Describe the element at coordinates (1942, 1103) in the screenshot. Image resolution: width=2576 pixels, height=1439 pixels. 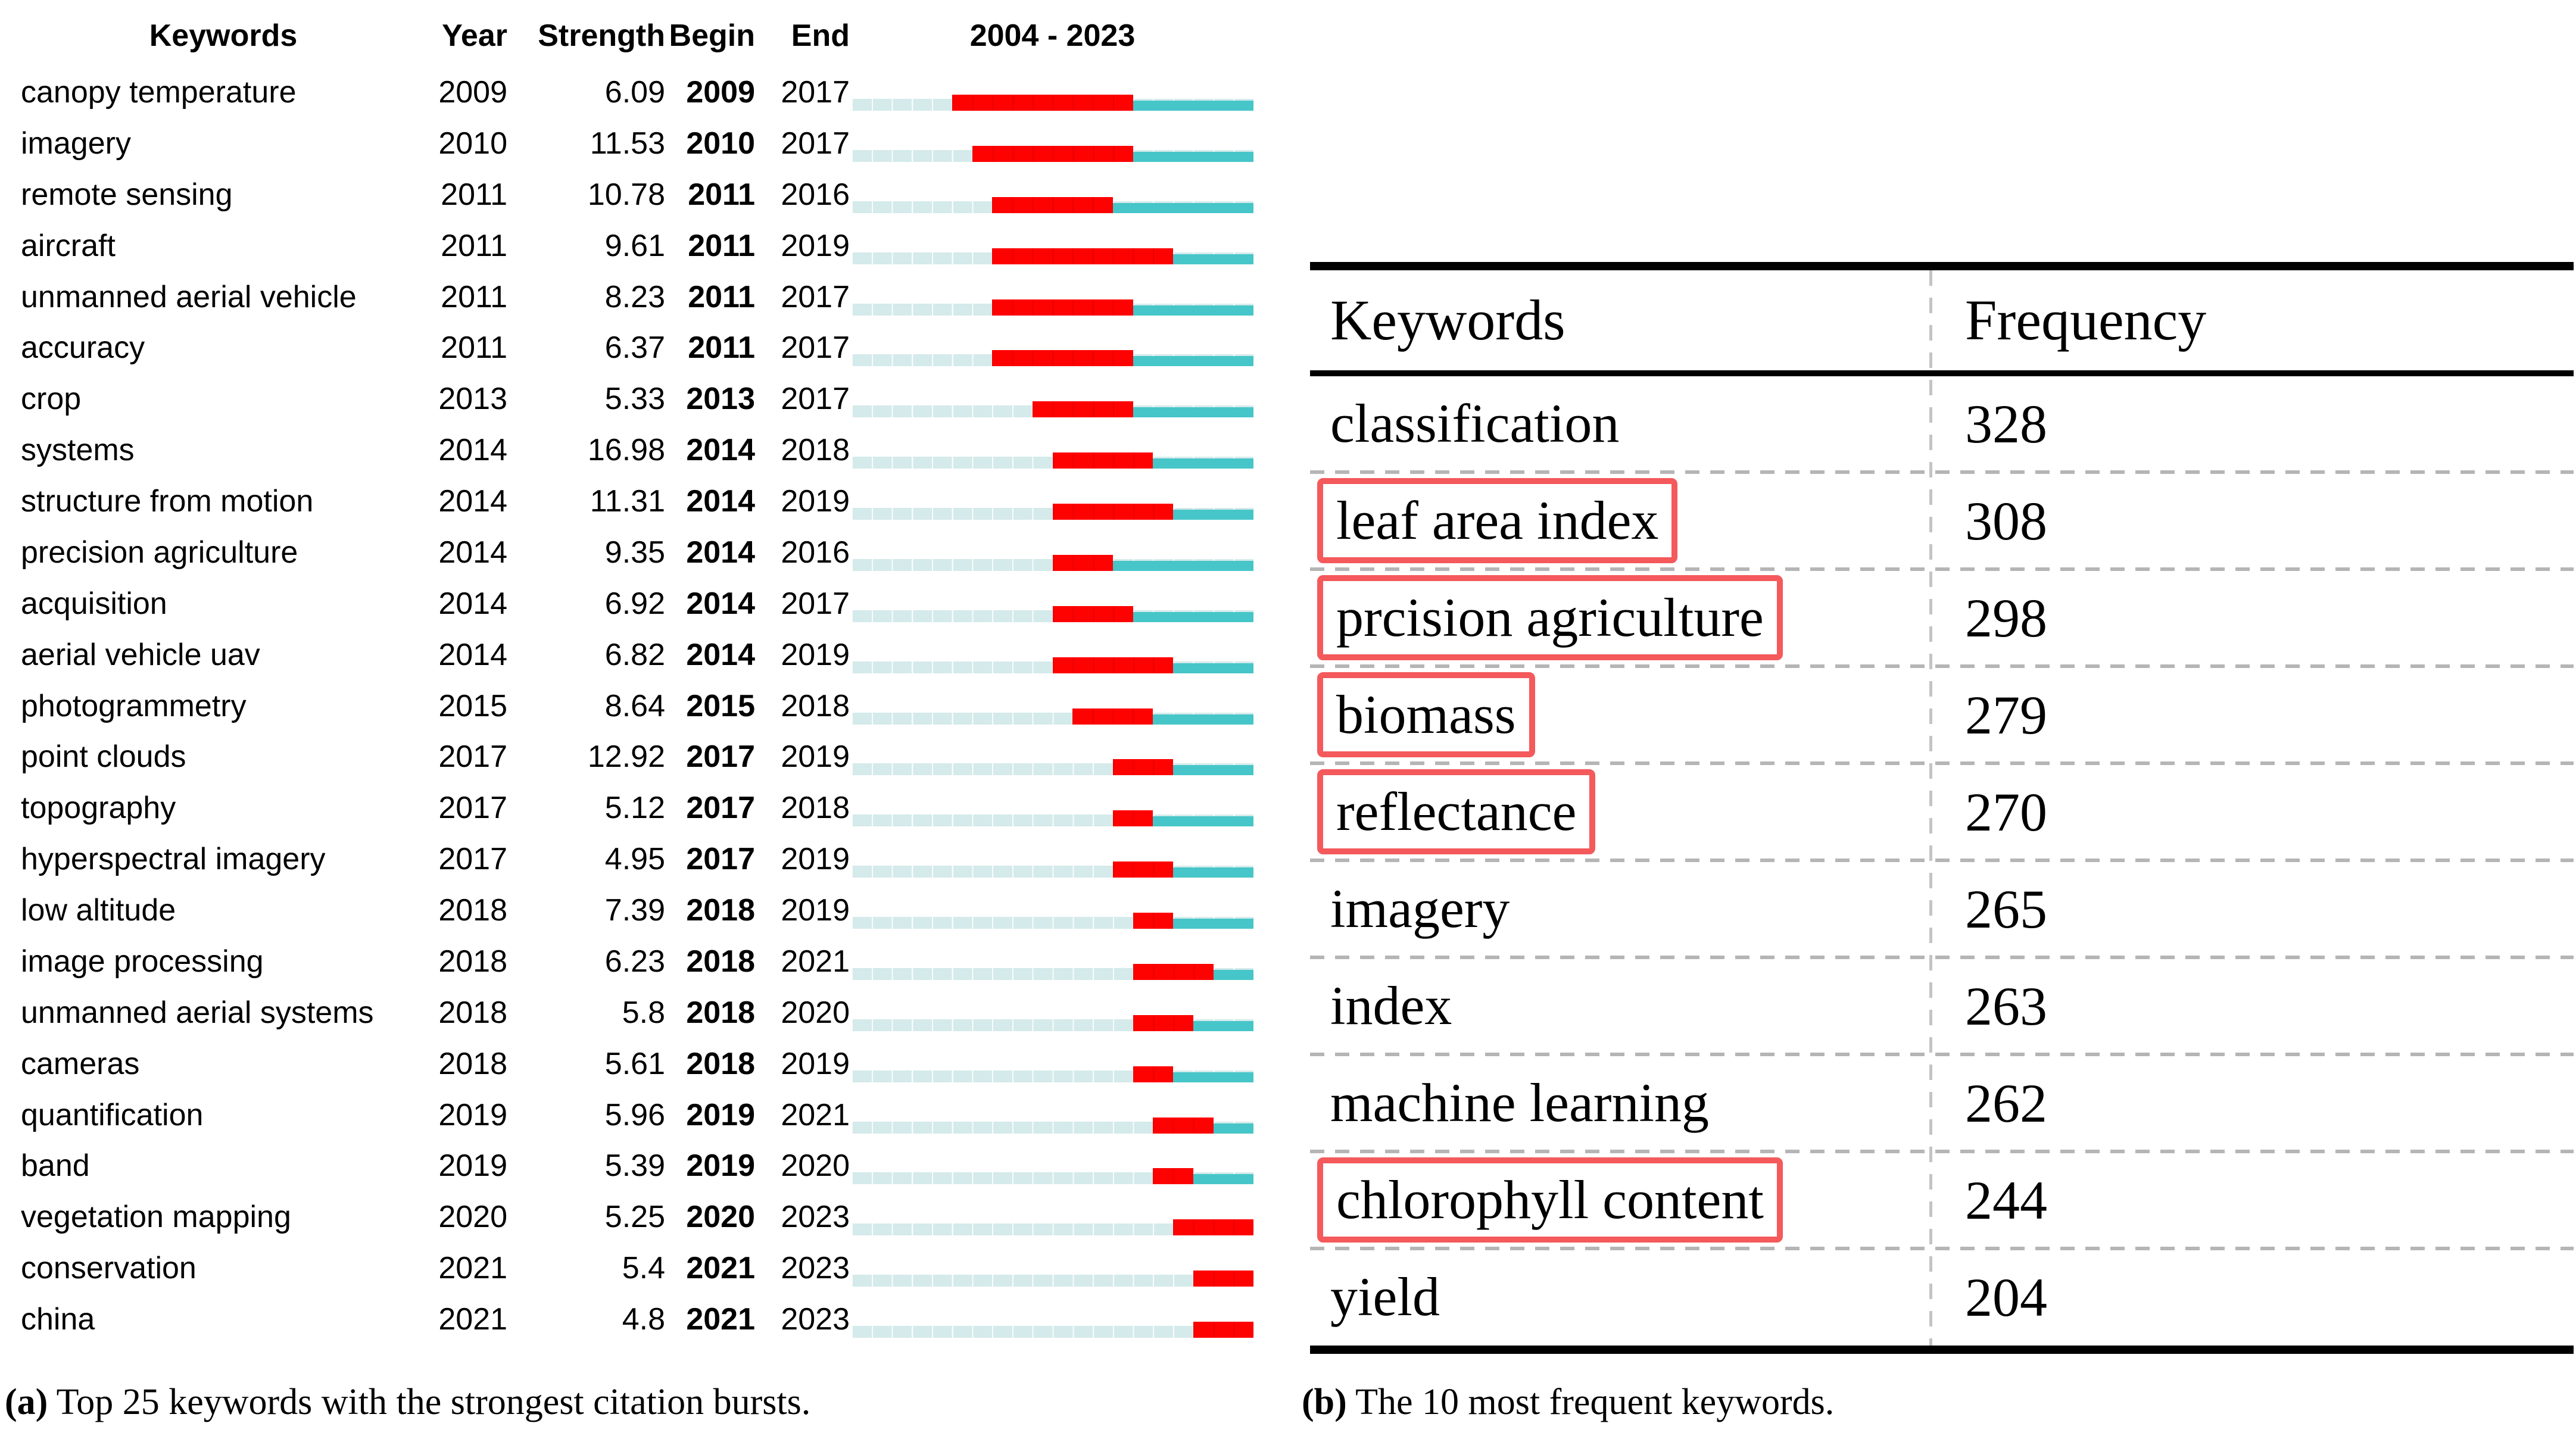
I see `frequency-row: machine learning 262` at that location.